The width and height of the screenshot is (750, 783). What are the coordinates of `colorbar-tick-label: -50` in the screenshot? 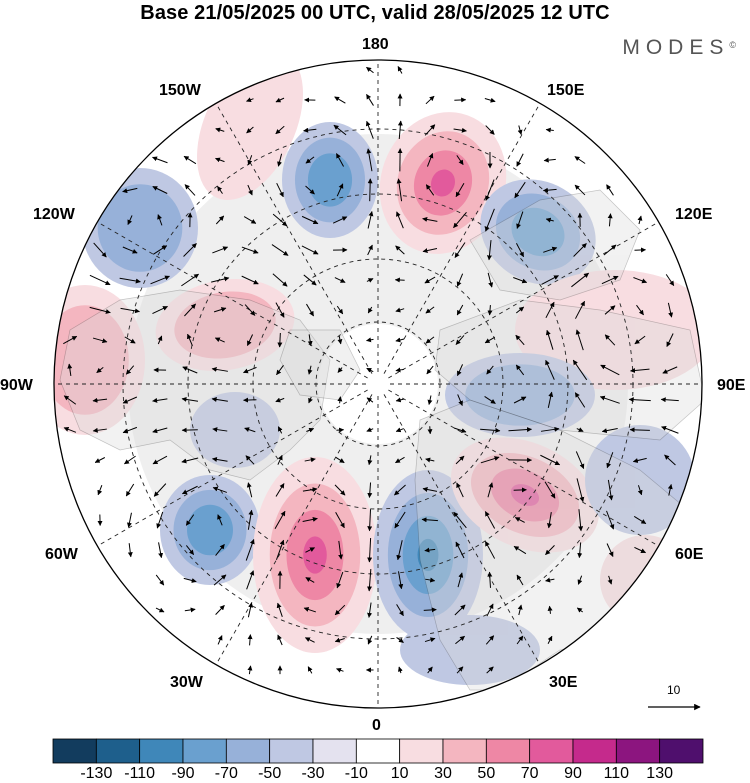 It's located at (270, 773).